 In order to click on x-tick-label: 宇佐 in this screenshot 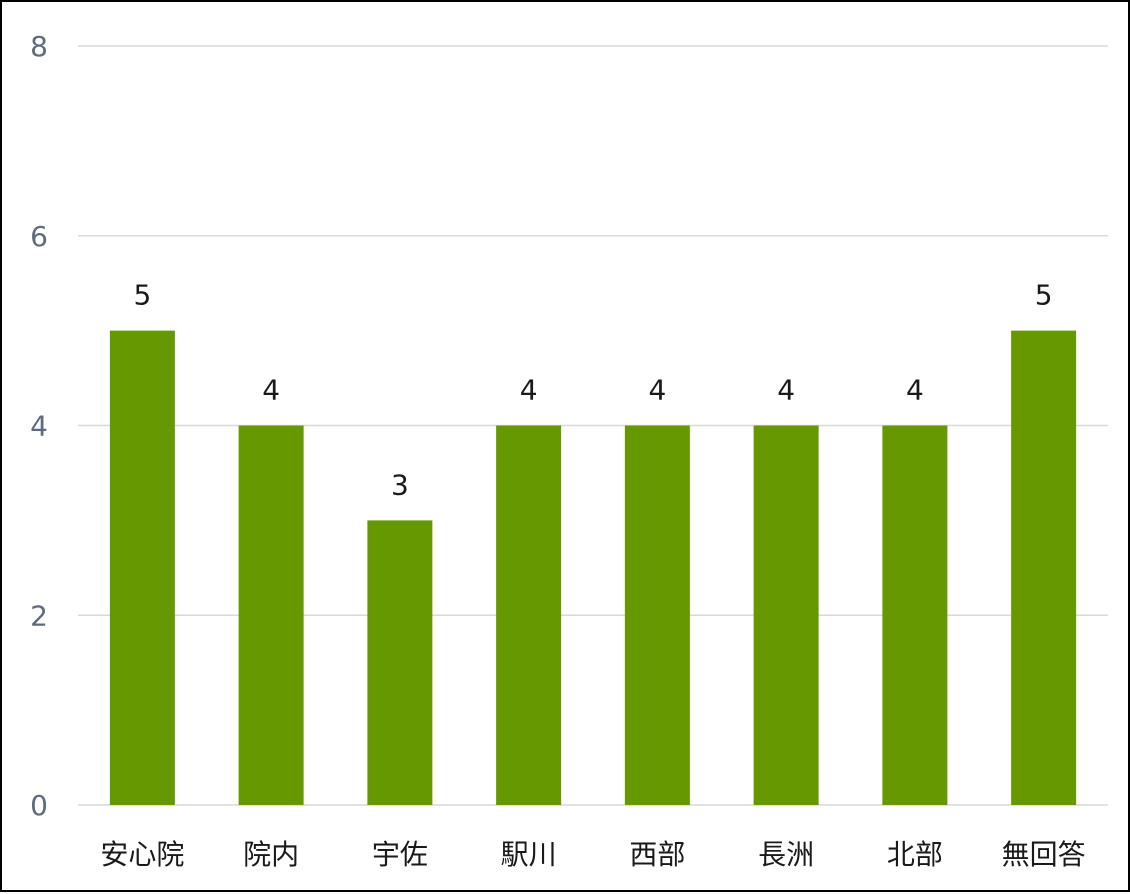, I will do `click(400, 854)`.